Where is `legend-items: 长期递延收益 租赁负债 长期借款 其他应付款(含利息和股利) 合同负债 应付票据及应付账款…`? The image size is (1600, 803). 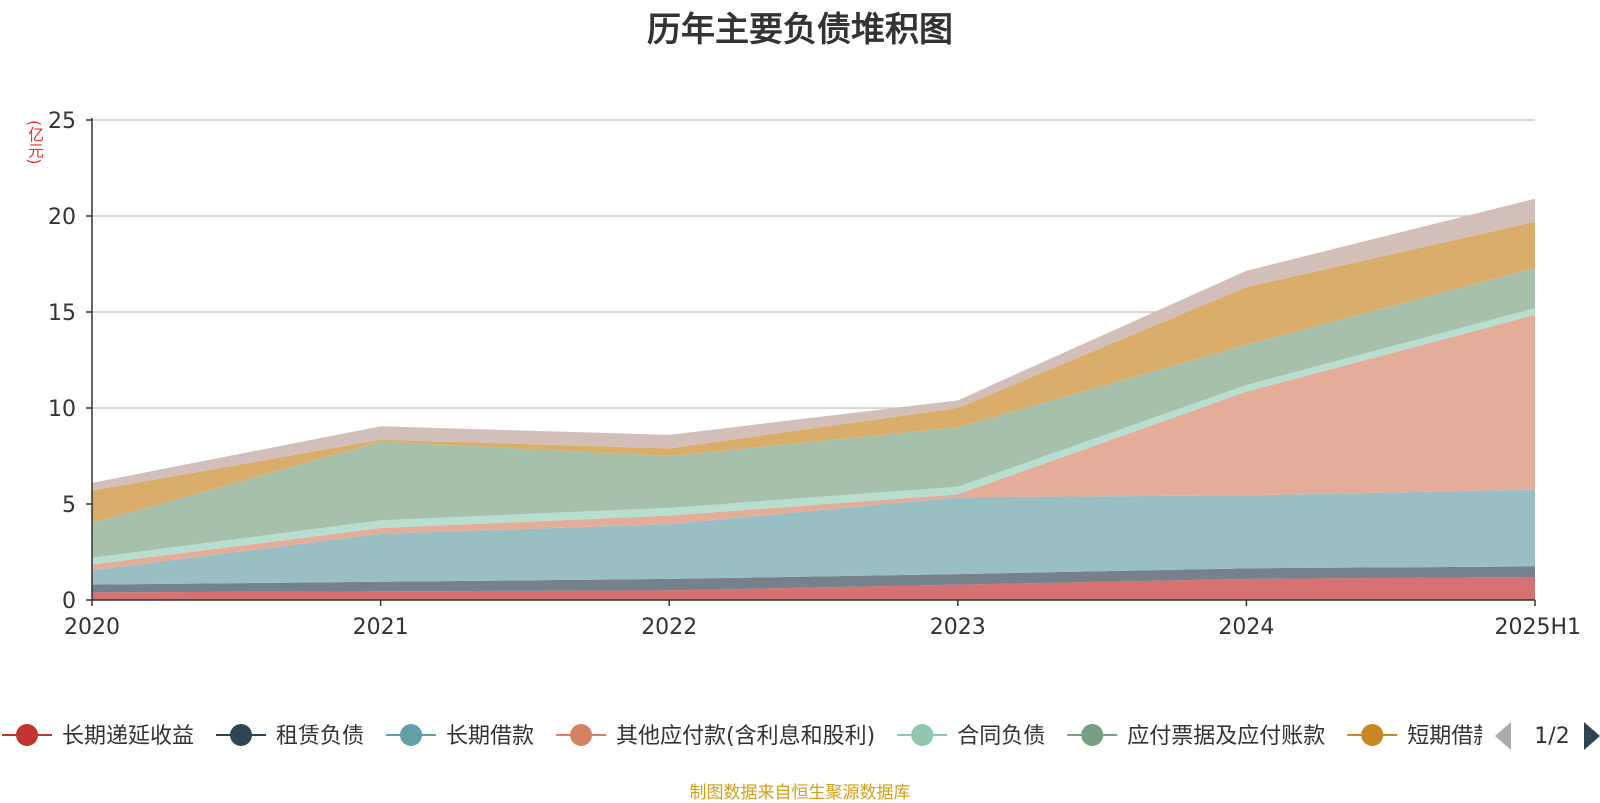
legend-items: 长期递延收益 租赁负债 长期借款 其他应付款(含利息和股利) 合同负债 应付票据及应付账款… is located at coordinates (748, 736).